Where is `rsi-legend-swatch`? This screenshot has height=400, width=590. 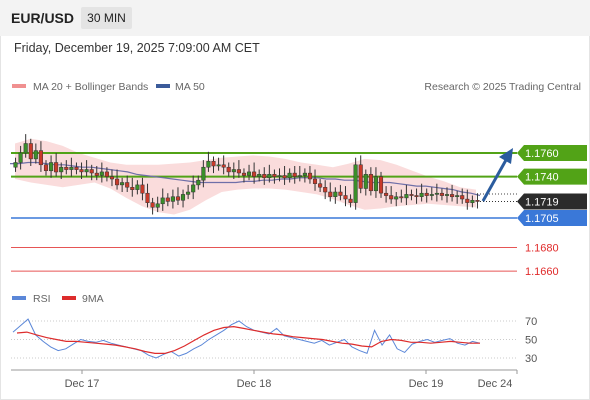
rsi-legend-swatch is located at coordinates (19, 298).